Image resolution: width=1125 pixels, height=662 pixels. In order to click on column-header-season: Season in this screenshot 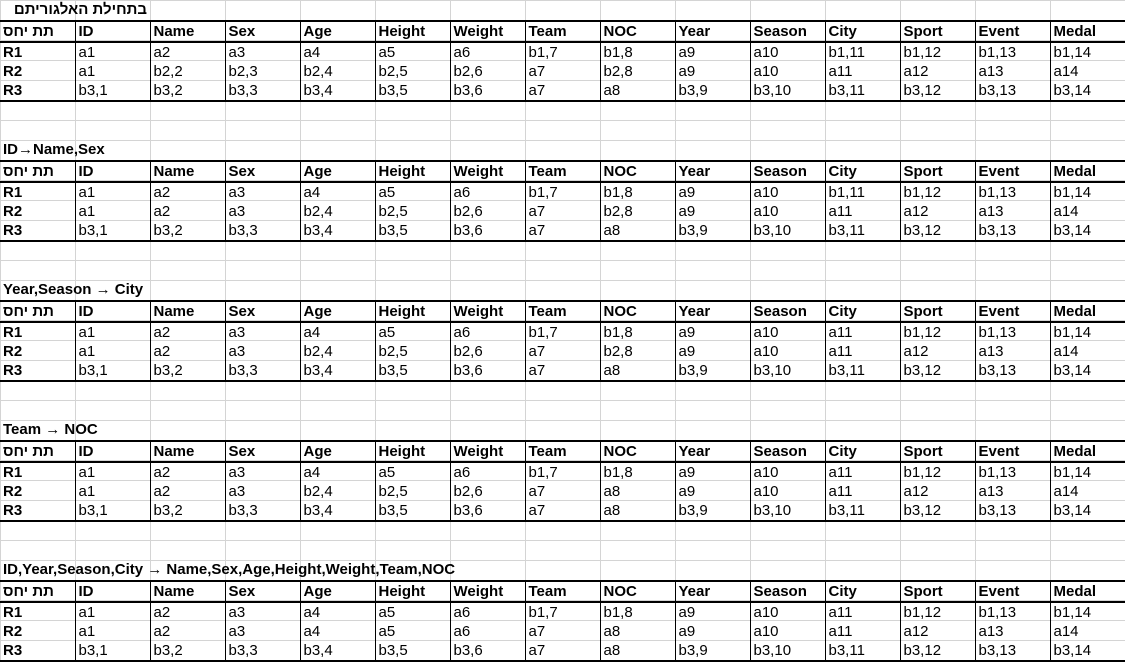, I will do `click(787, 31)`.